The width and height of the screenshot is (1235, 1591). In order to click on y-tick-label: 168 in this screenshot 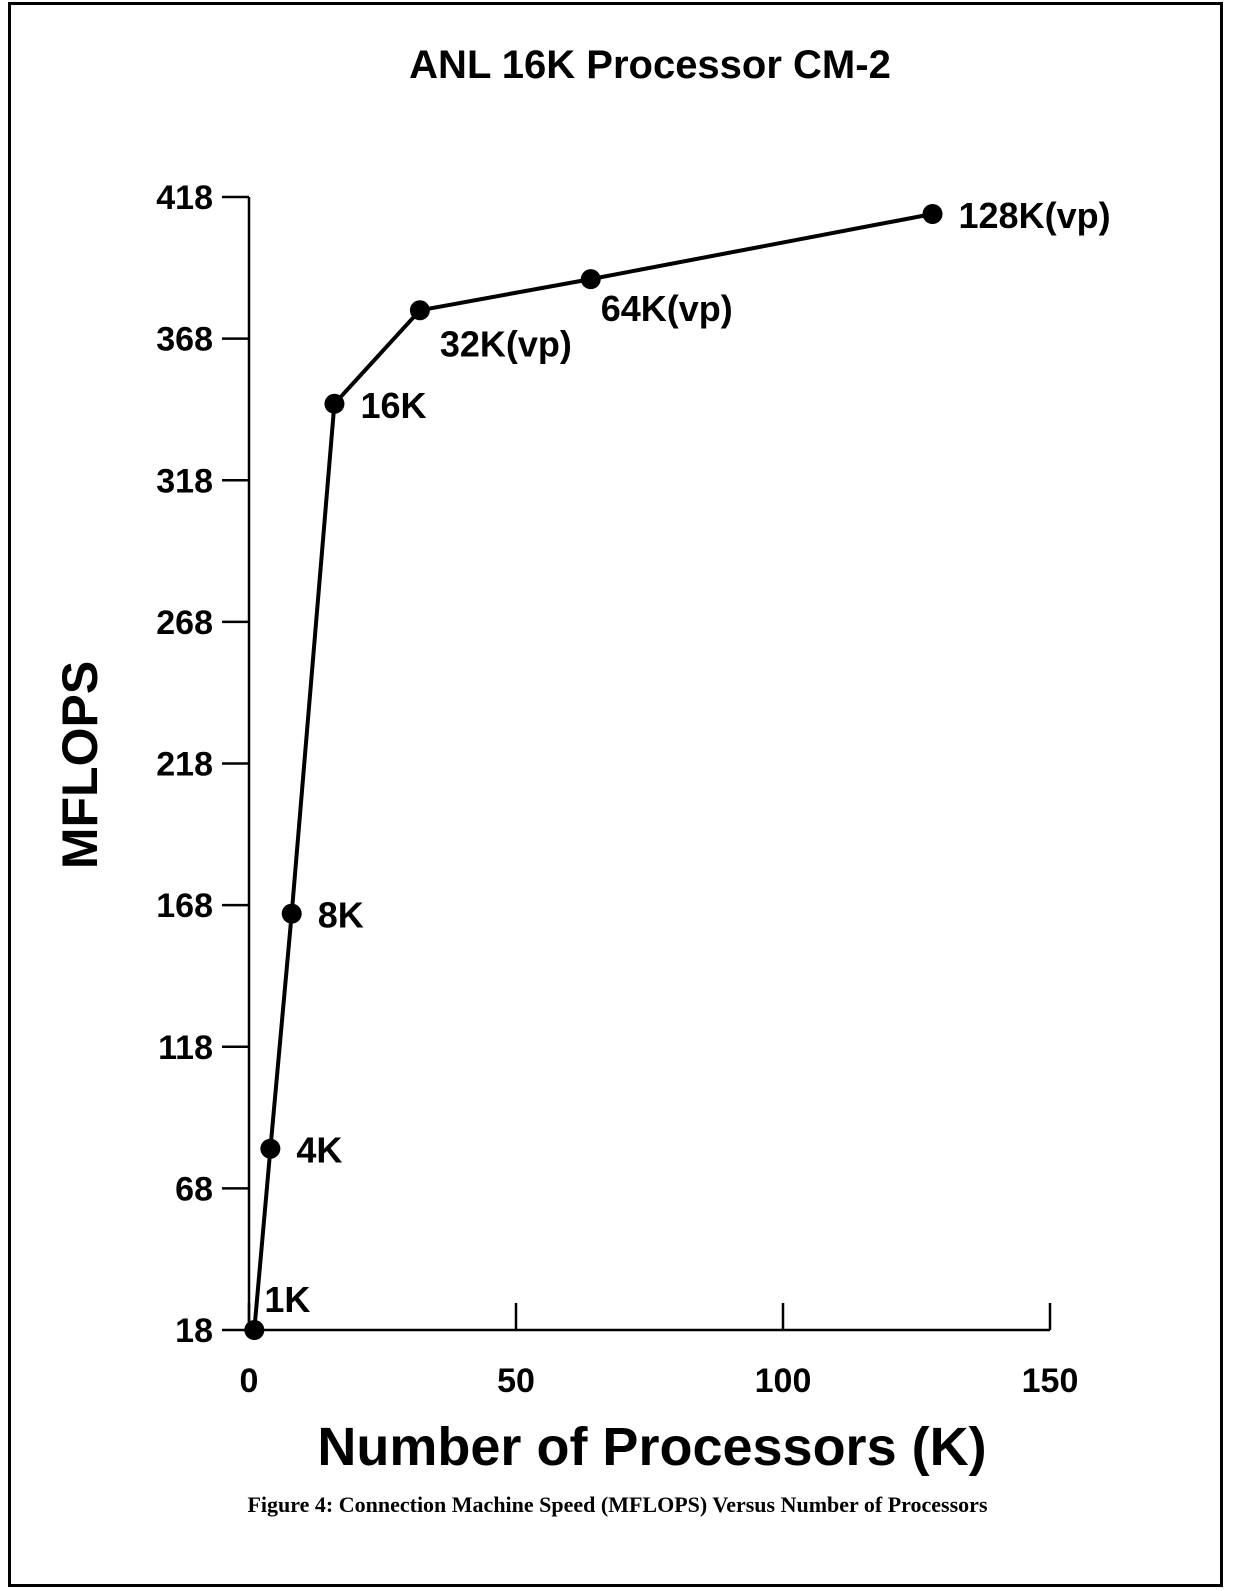, I will do `click(184, 906)`.